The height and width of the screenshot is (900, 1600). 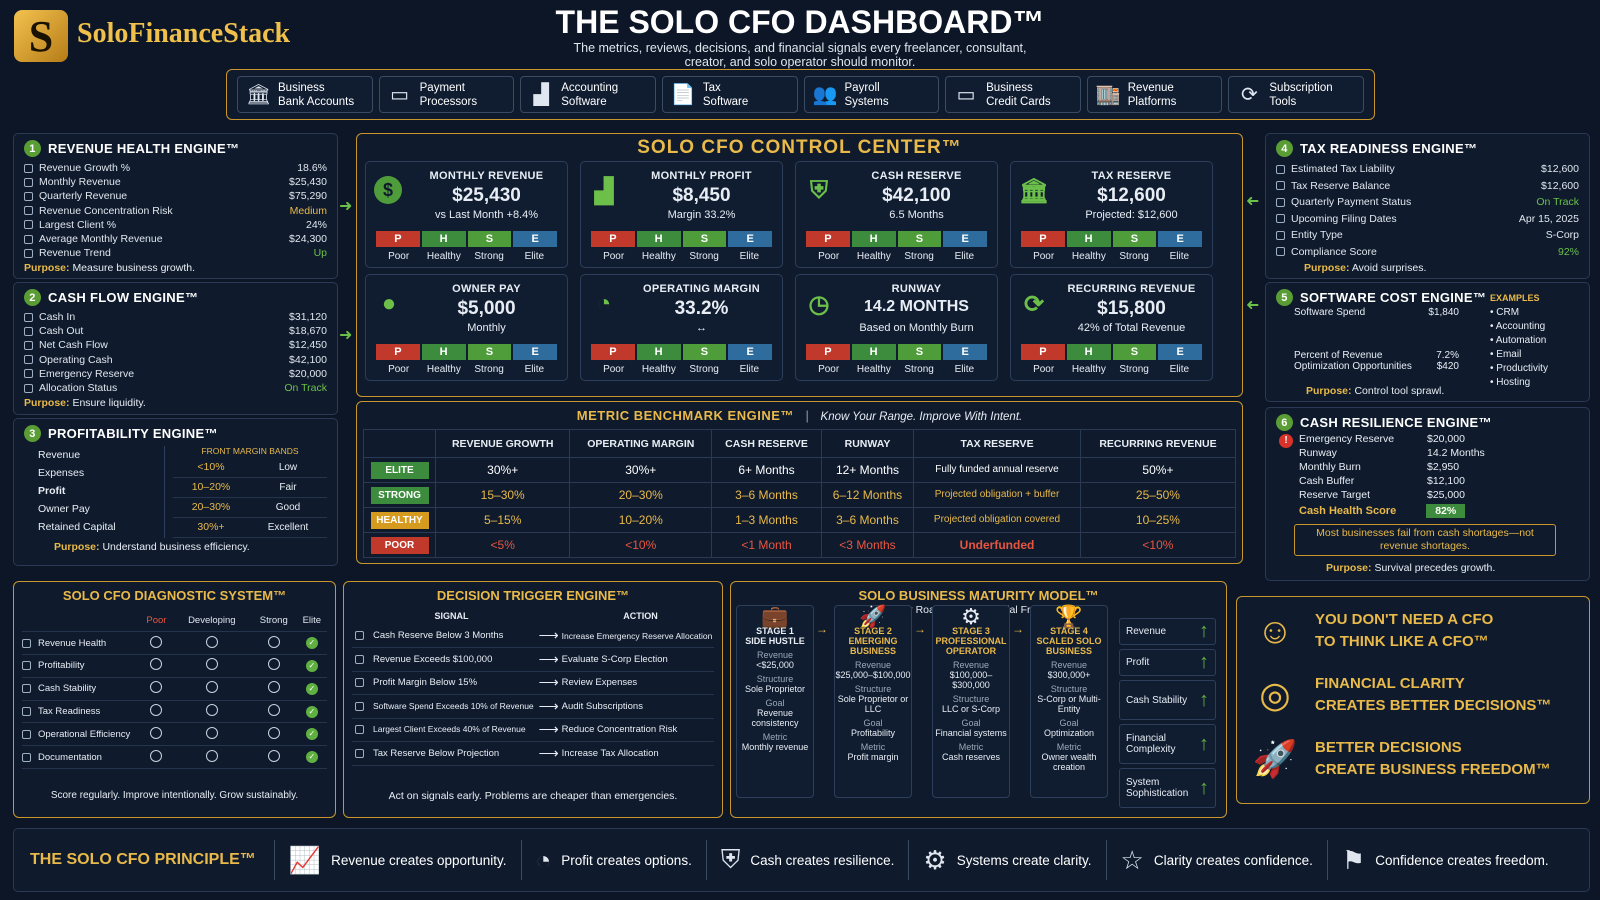 What do you see at coordinates (305, 94) in the screenshot?
I see `tool-button: 🏛 Business Bank Accounts` at bounding box center [305, 94].